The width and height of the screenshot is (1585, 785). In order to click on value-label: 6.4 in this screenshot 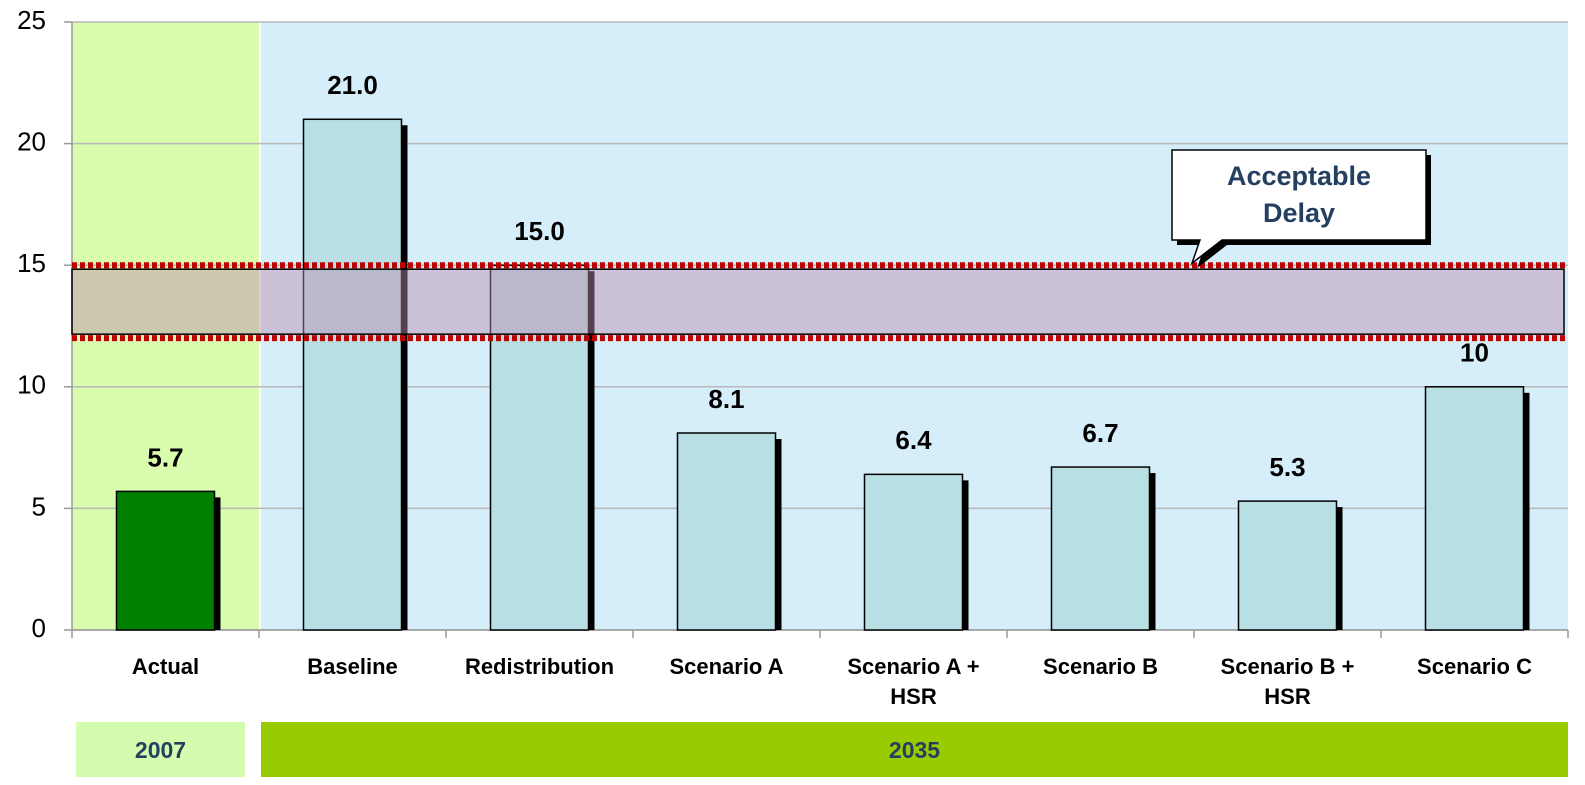, I will do `click(913, 440)`.